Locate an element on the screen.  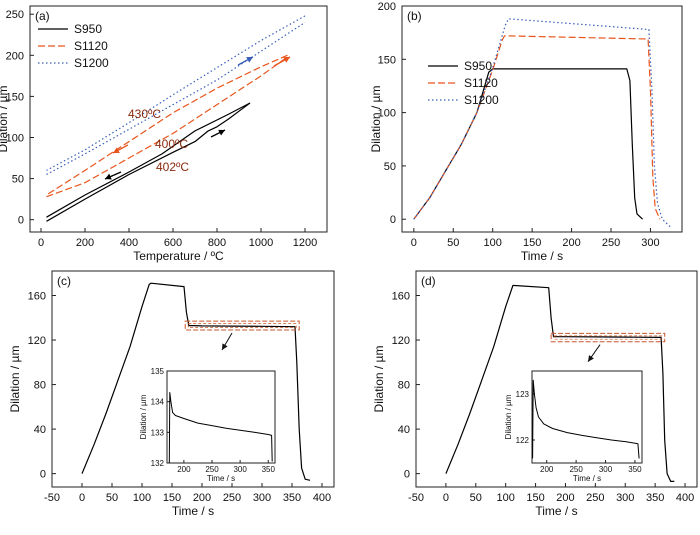
y-tick-label: 200 is located at coordinates (387, 7).